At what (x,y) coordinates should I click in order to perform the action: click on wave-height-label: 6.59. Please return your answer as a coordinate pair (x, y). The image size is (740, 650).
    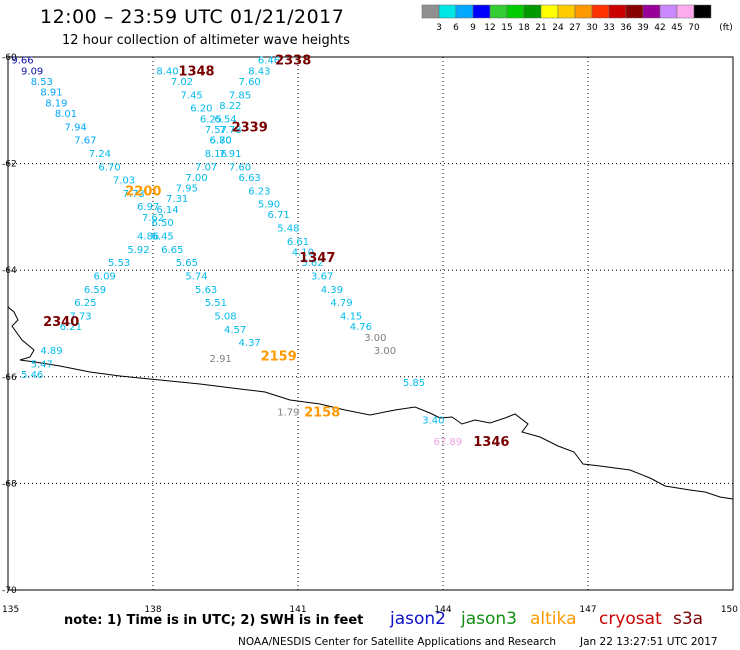
    Looking at the image, I should click on (95, 290).